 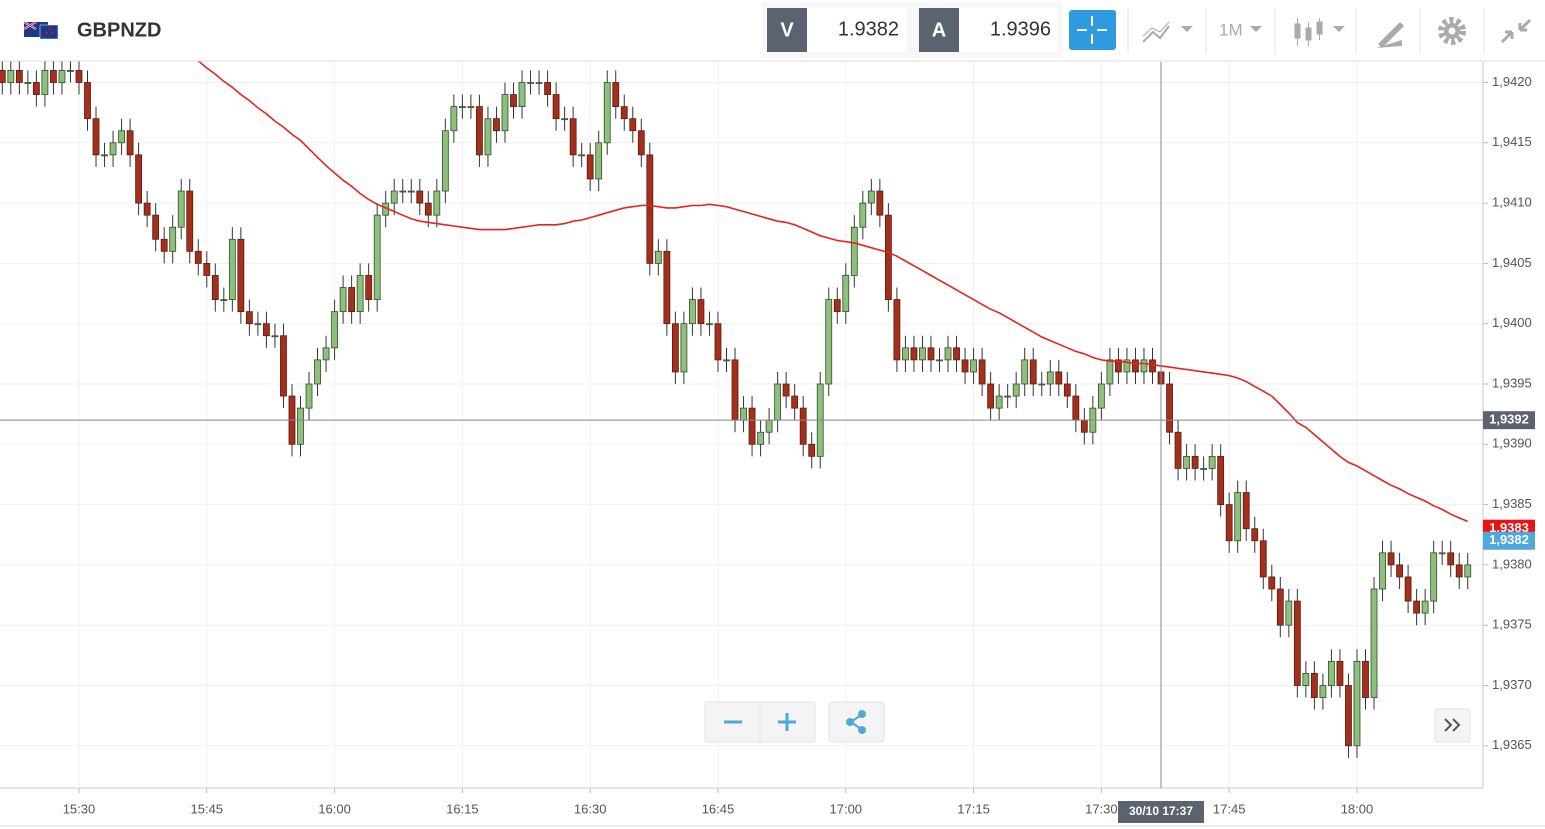 What do you see at coordinates (1092, 30) in the screenshot?
I see `crosshair-button` at bounding box center [1092, 30].